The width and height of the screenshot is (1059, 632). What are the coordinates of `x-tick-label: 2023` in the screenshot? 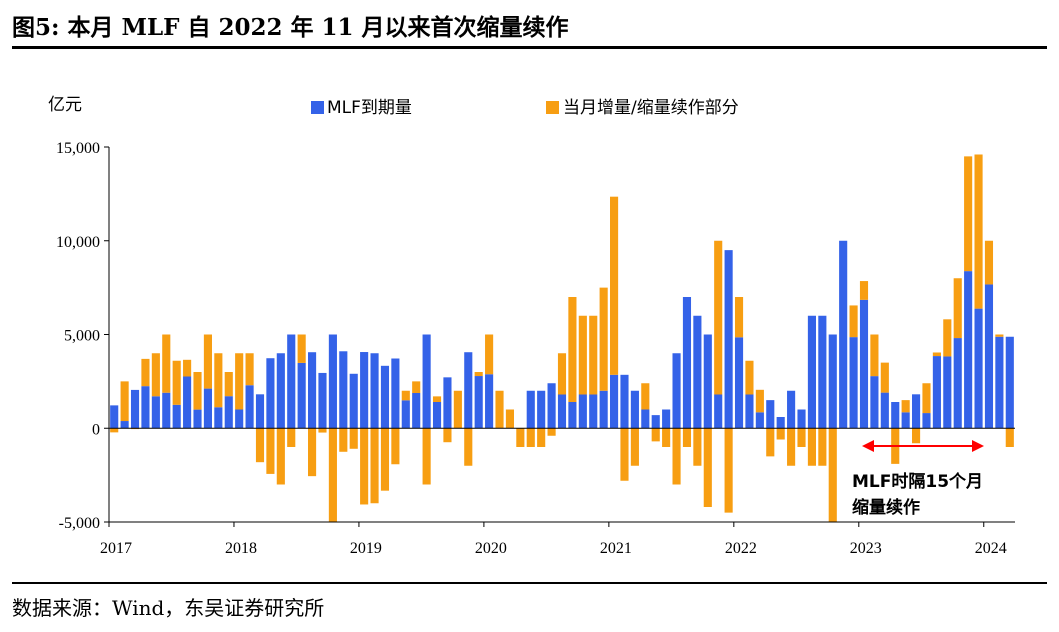 It's located at (866, 548).